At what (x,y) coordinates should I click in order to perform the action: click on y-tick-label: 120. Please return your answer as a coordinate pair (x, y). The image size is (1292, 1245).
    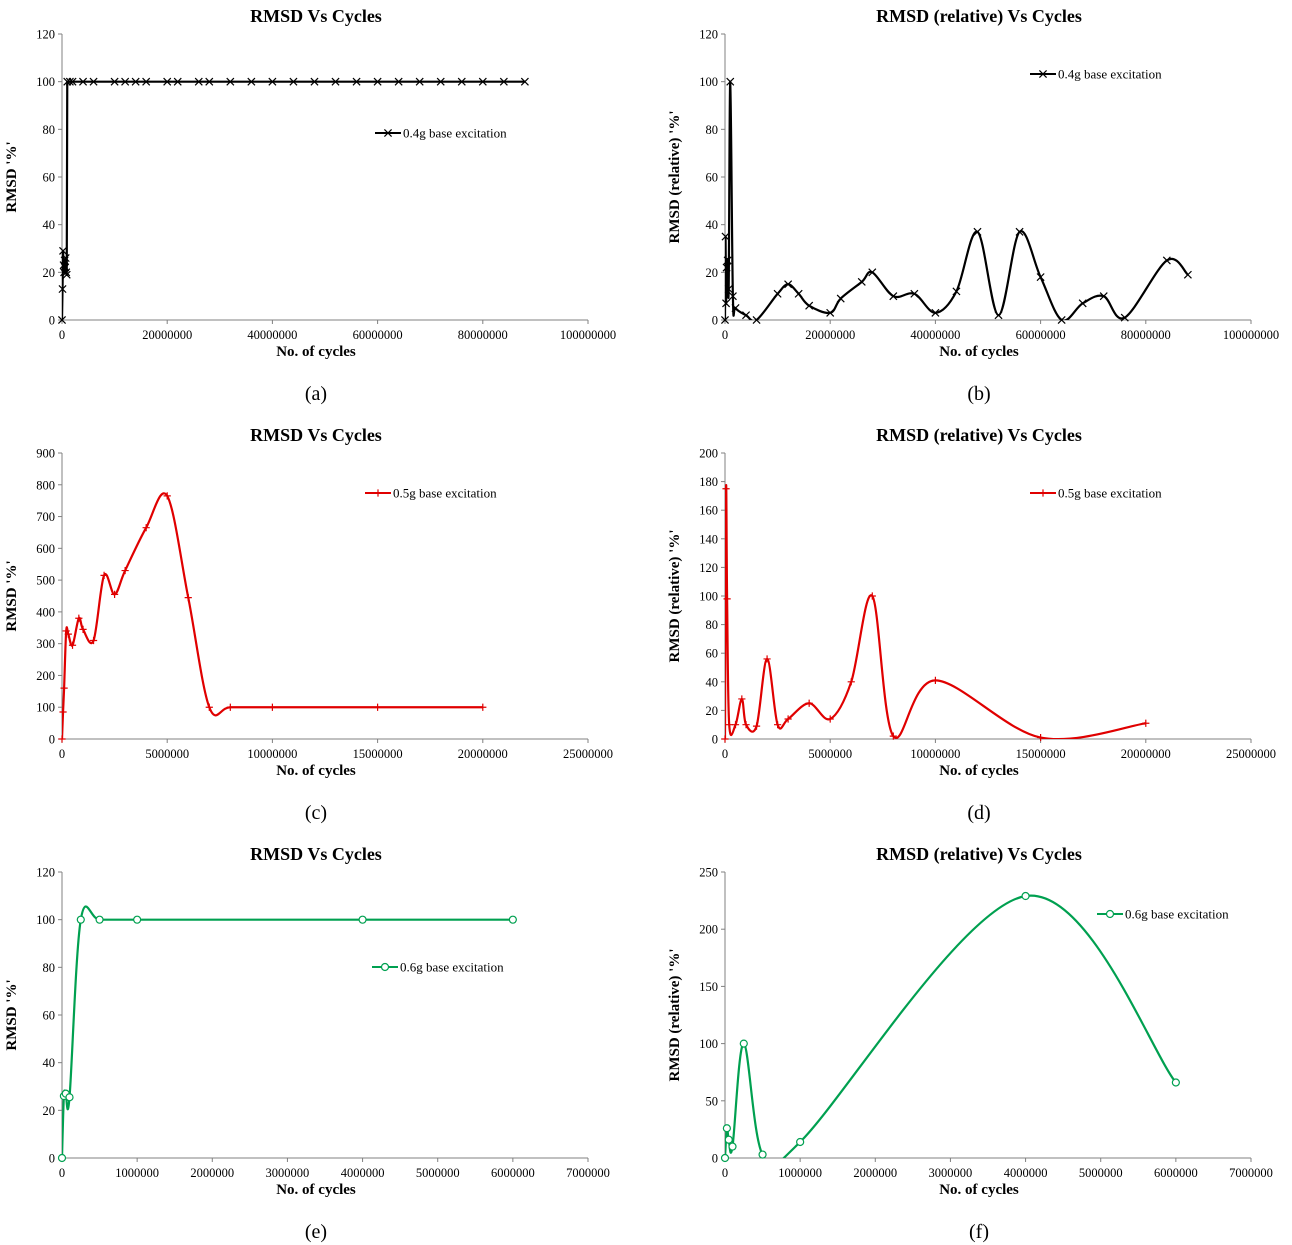
    Looking at the image, I should click on (45, 873).